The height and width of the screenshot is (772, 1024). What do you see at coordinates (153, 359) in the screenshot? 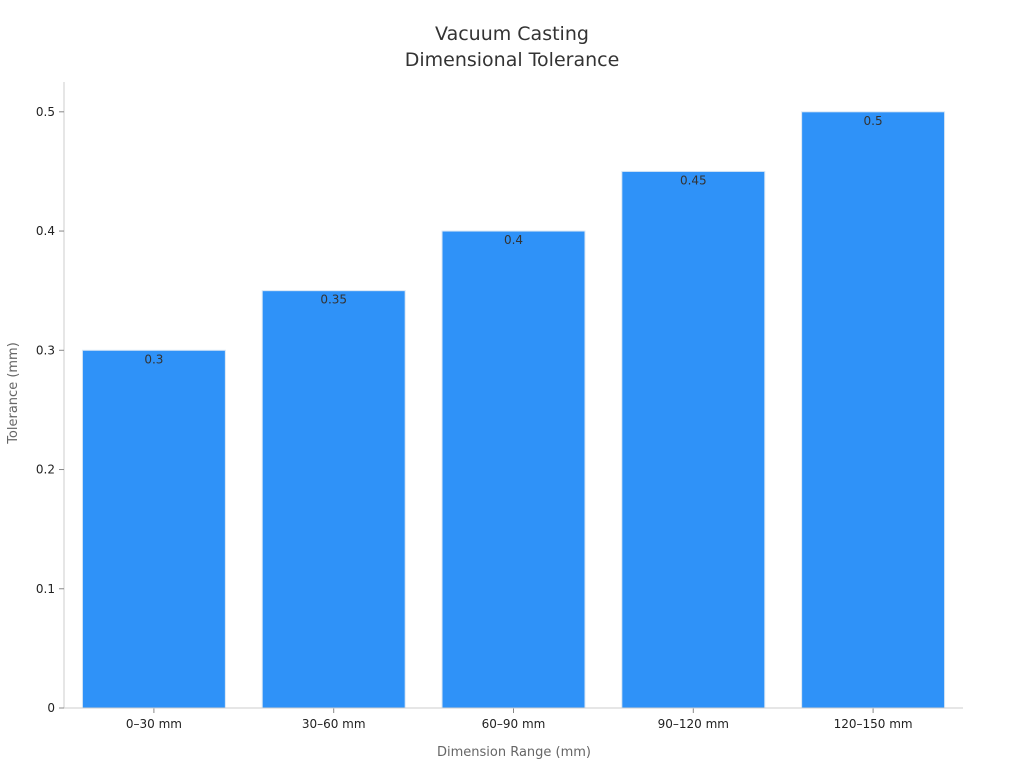
I see `data-label: 0.3` at bounding box center [153, 359].